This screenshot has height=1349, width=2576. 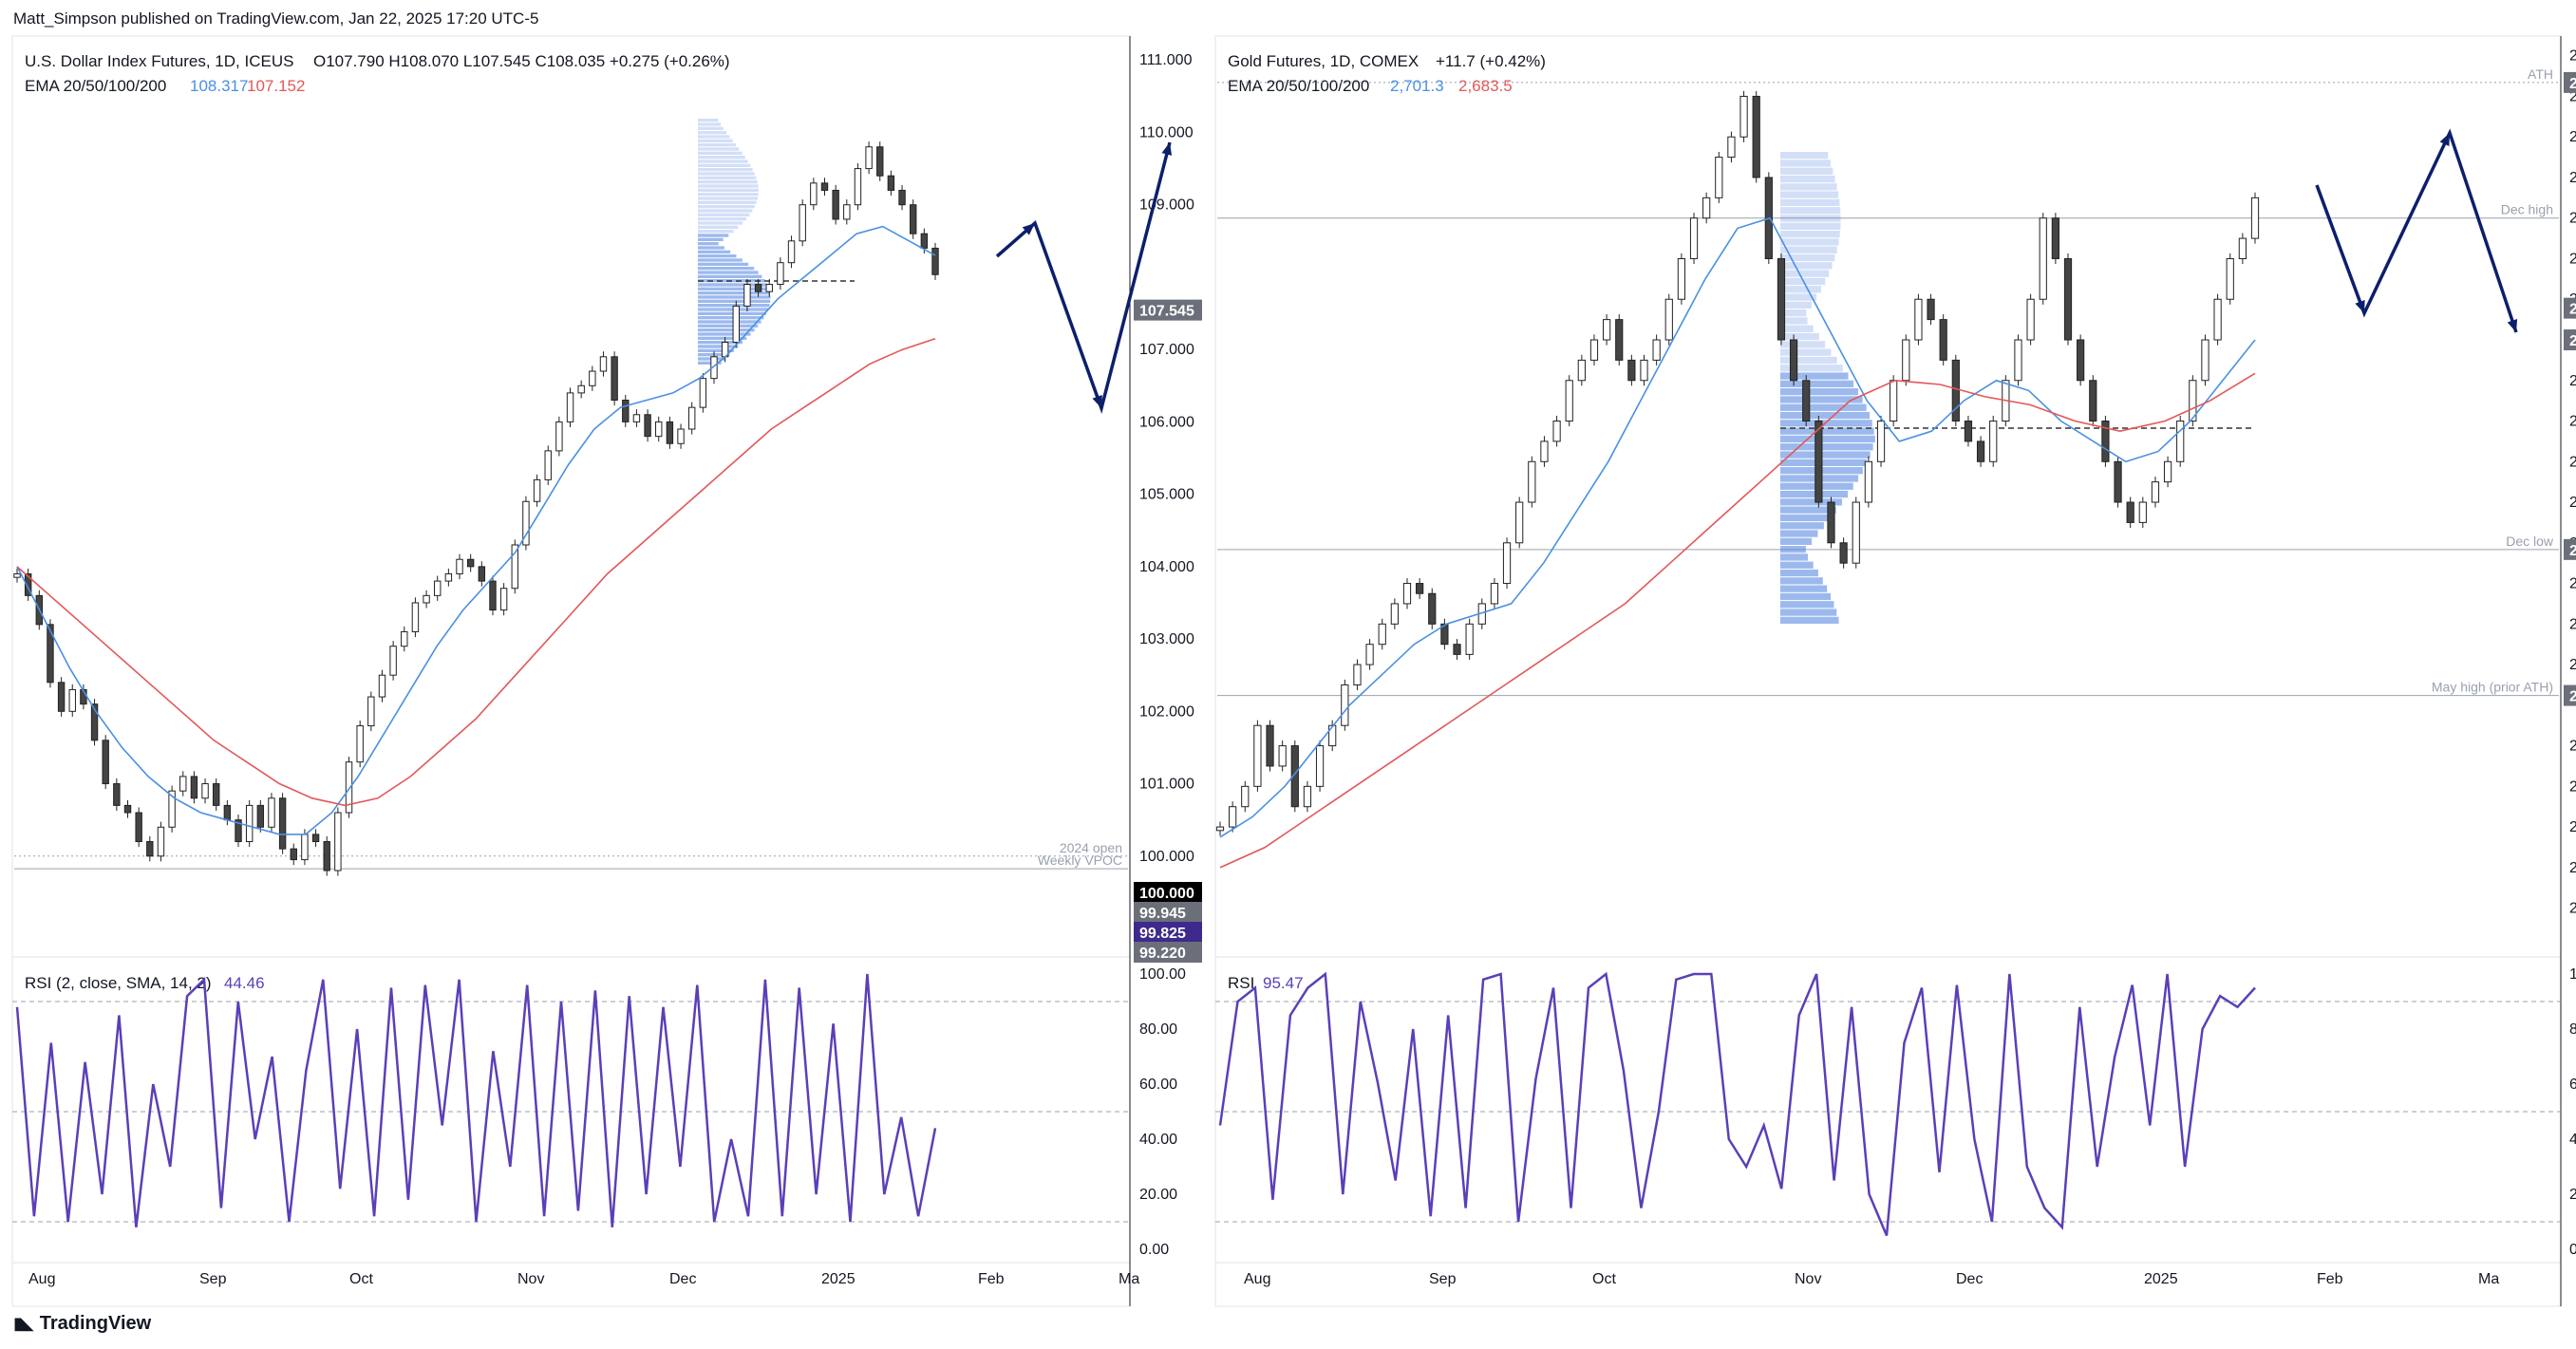 What do you see at coordinates (476, 1100) in the screenshot?
I see `rsi-line` at bounding box center [476, 1100].